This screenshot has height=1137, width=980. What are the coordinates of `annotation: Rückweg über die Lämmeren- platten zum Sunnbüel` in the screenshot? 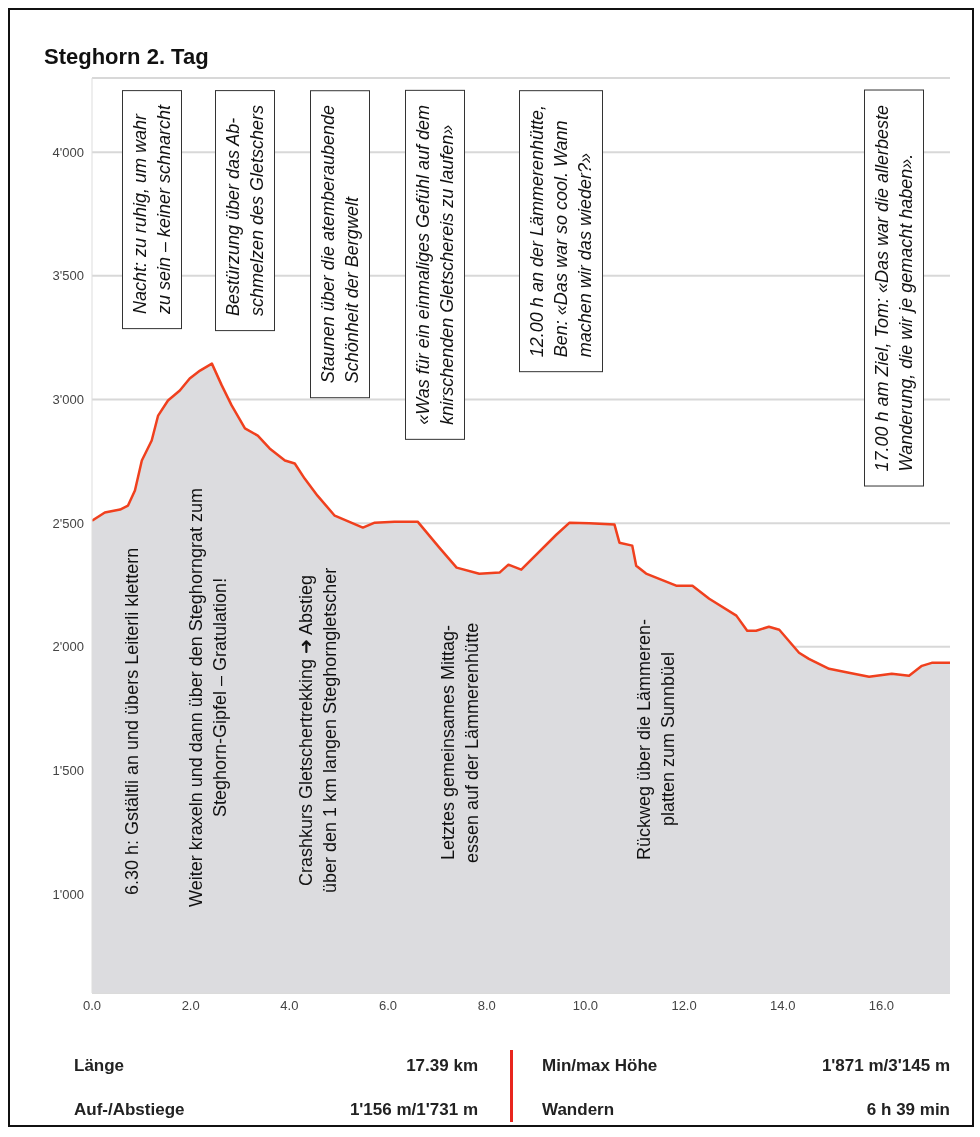 It's located at (656, 739).